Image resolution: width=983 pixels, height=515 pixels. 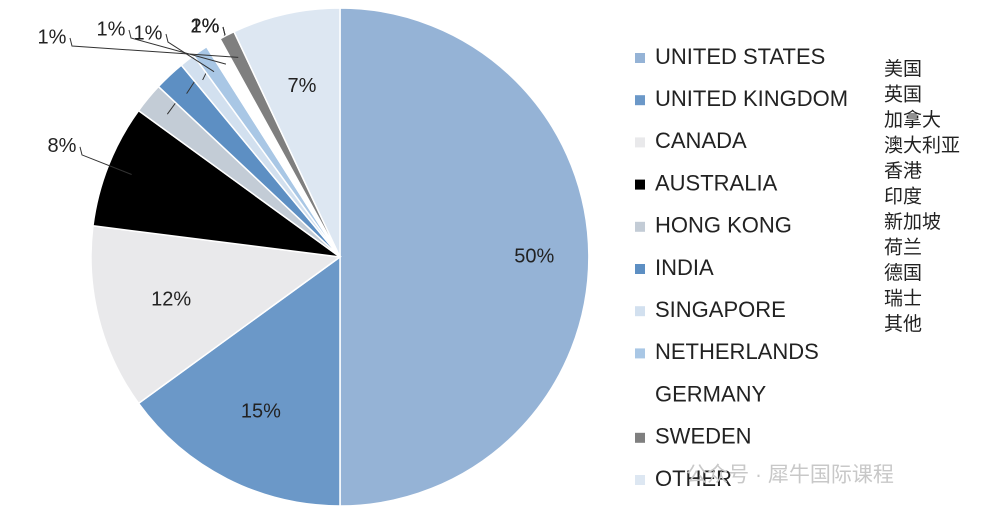 I want to click on chinese-label: 英国, so click(x=903, y=95).